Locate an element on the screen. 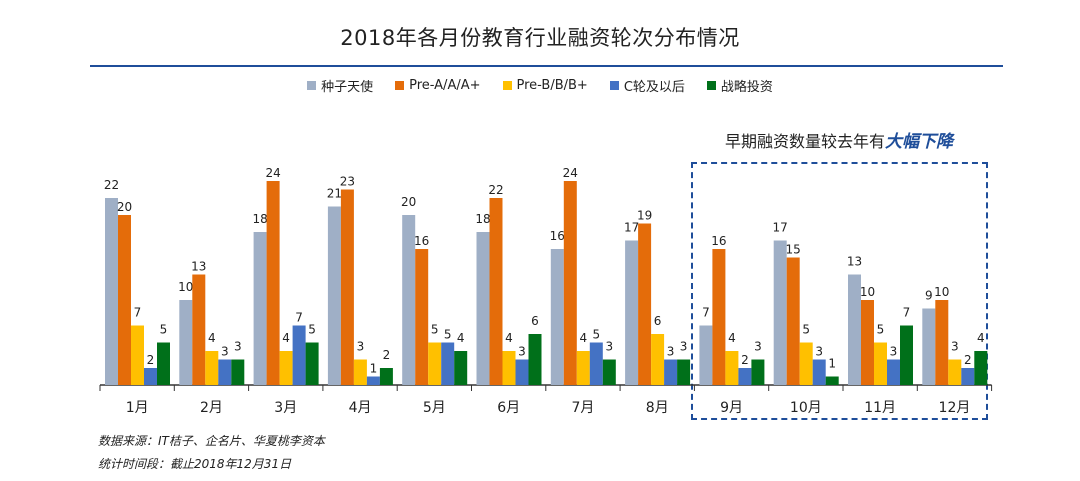  legend-item-strategic: 战略投资 is located at coordinates (739, 85).